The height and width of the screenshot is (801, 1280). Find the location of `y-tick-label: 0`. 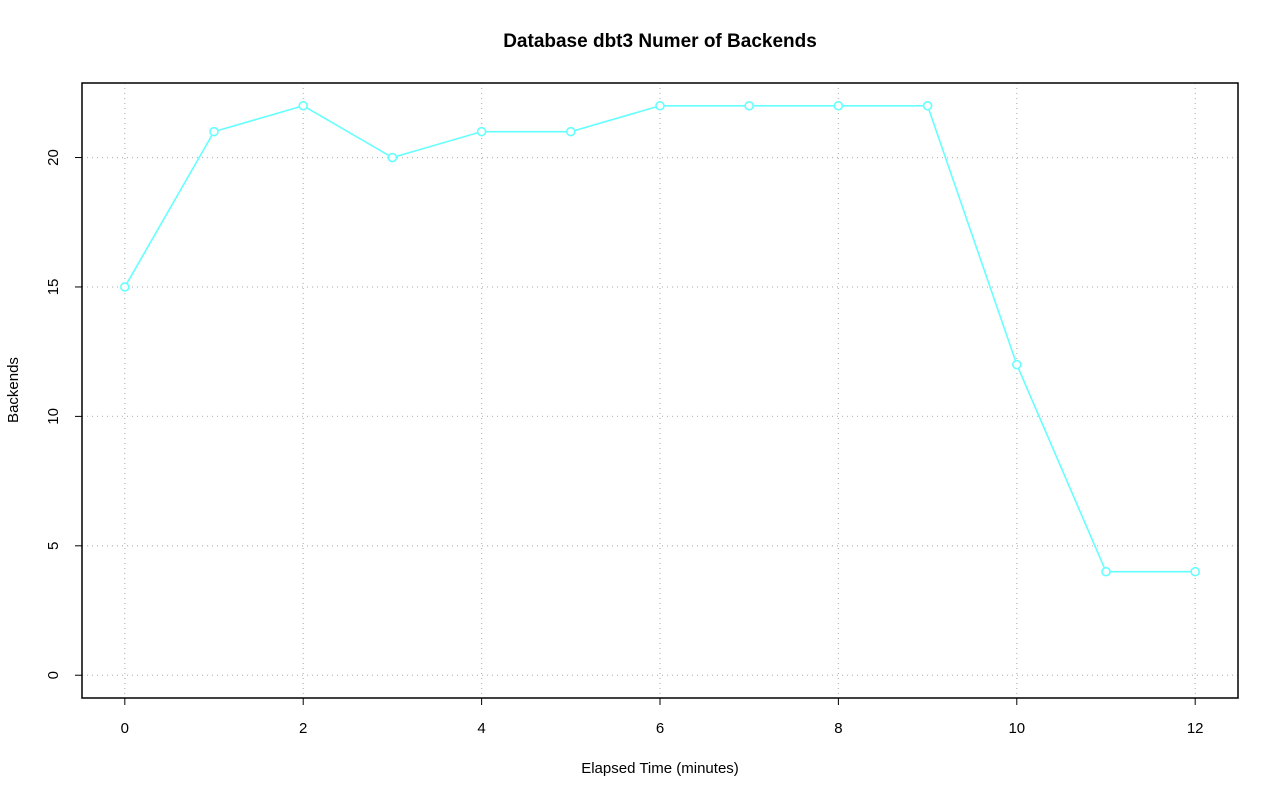

y-tick-label: 0 is located at coordinates (53, 675).